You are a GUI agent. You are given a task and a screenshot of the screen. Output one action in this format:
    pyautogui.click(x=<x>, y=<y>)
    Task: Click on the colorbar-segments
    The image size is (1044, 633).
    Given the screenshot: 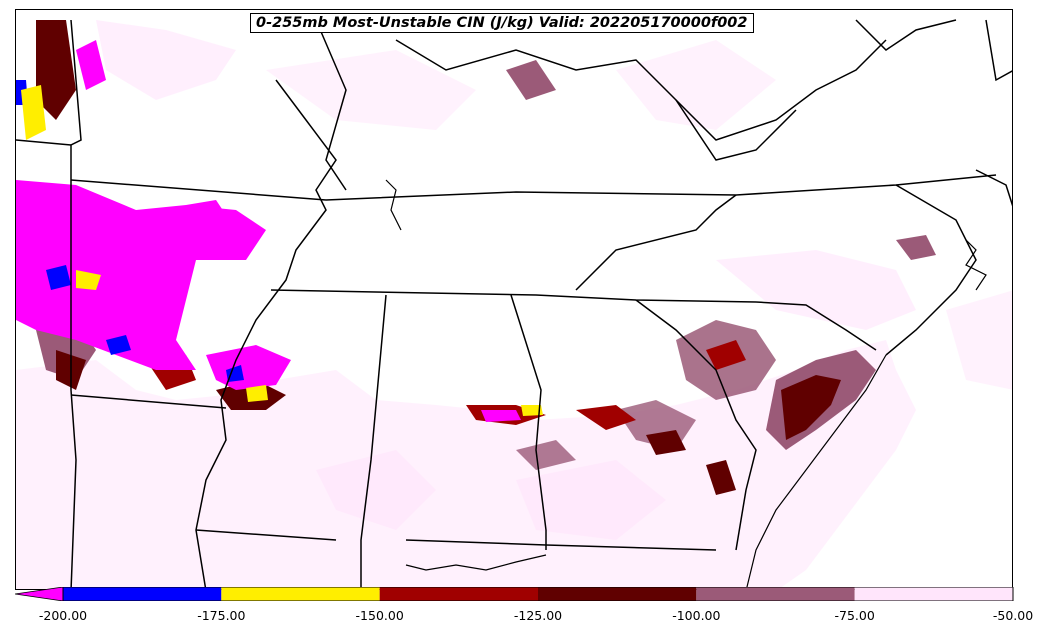 What is the action you would take?
    pyautogui.click(x=538, y=594)
    